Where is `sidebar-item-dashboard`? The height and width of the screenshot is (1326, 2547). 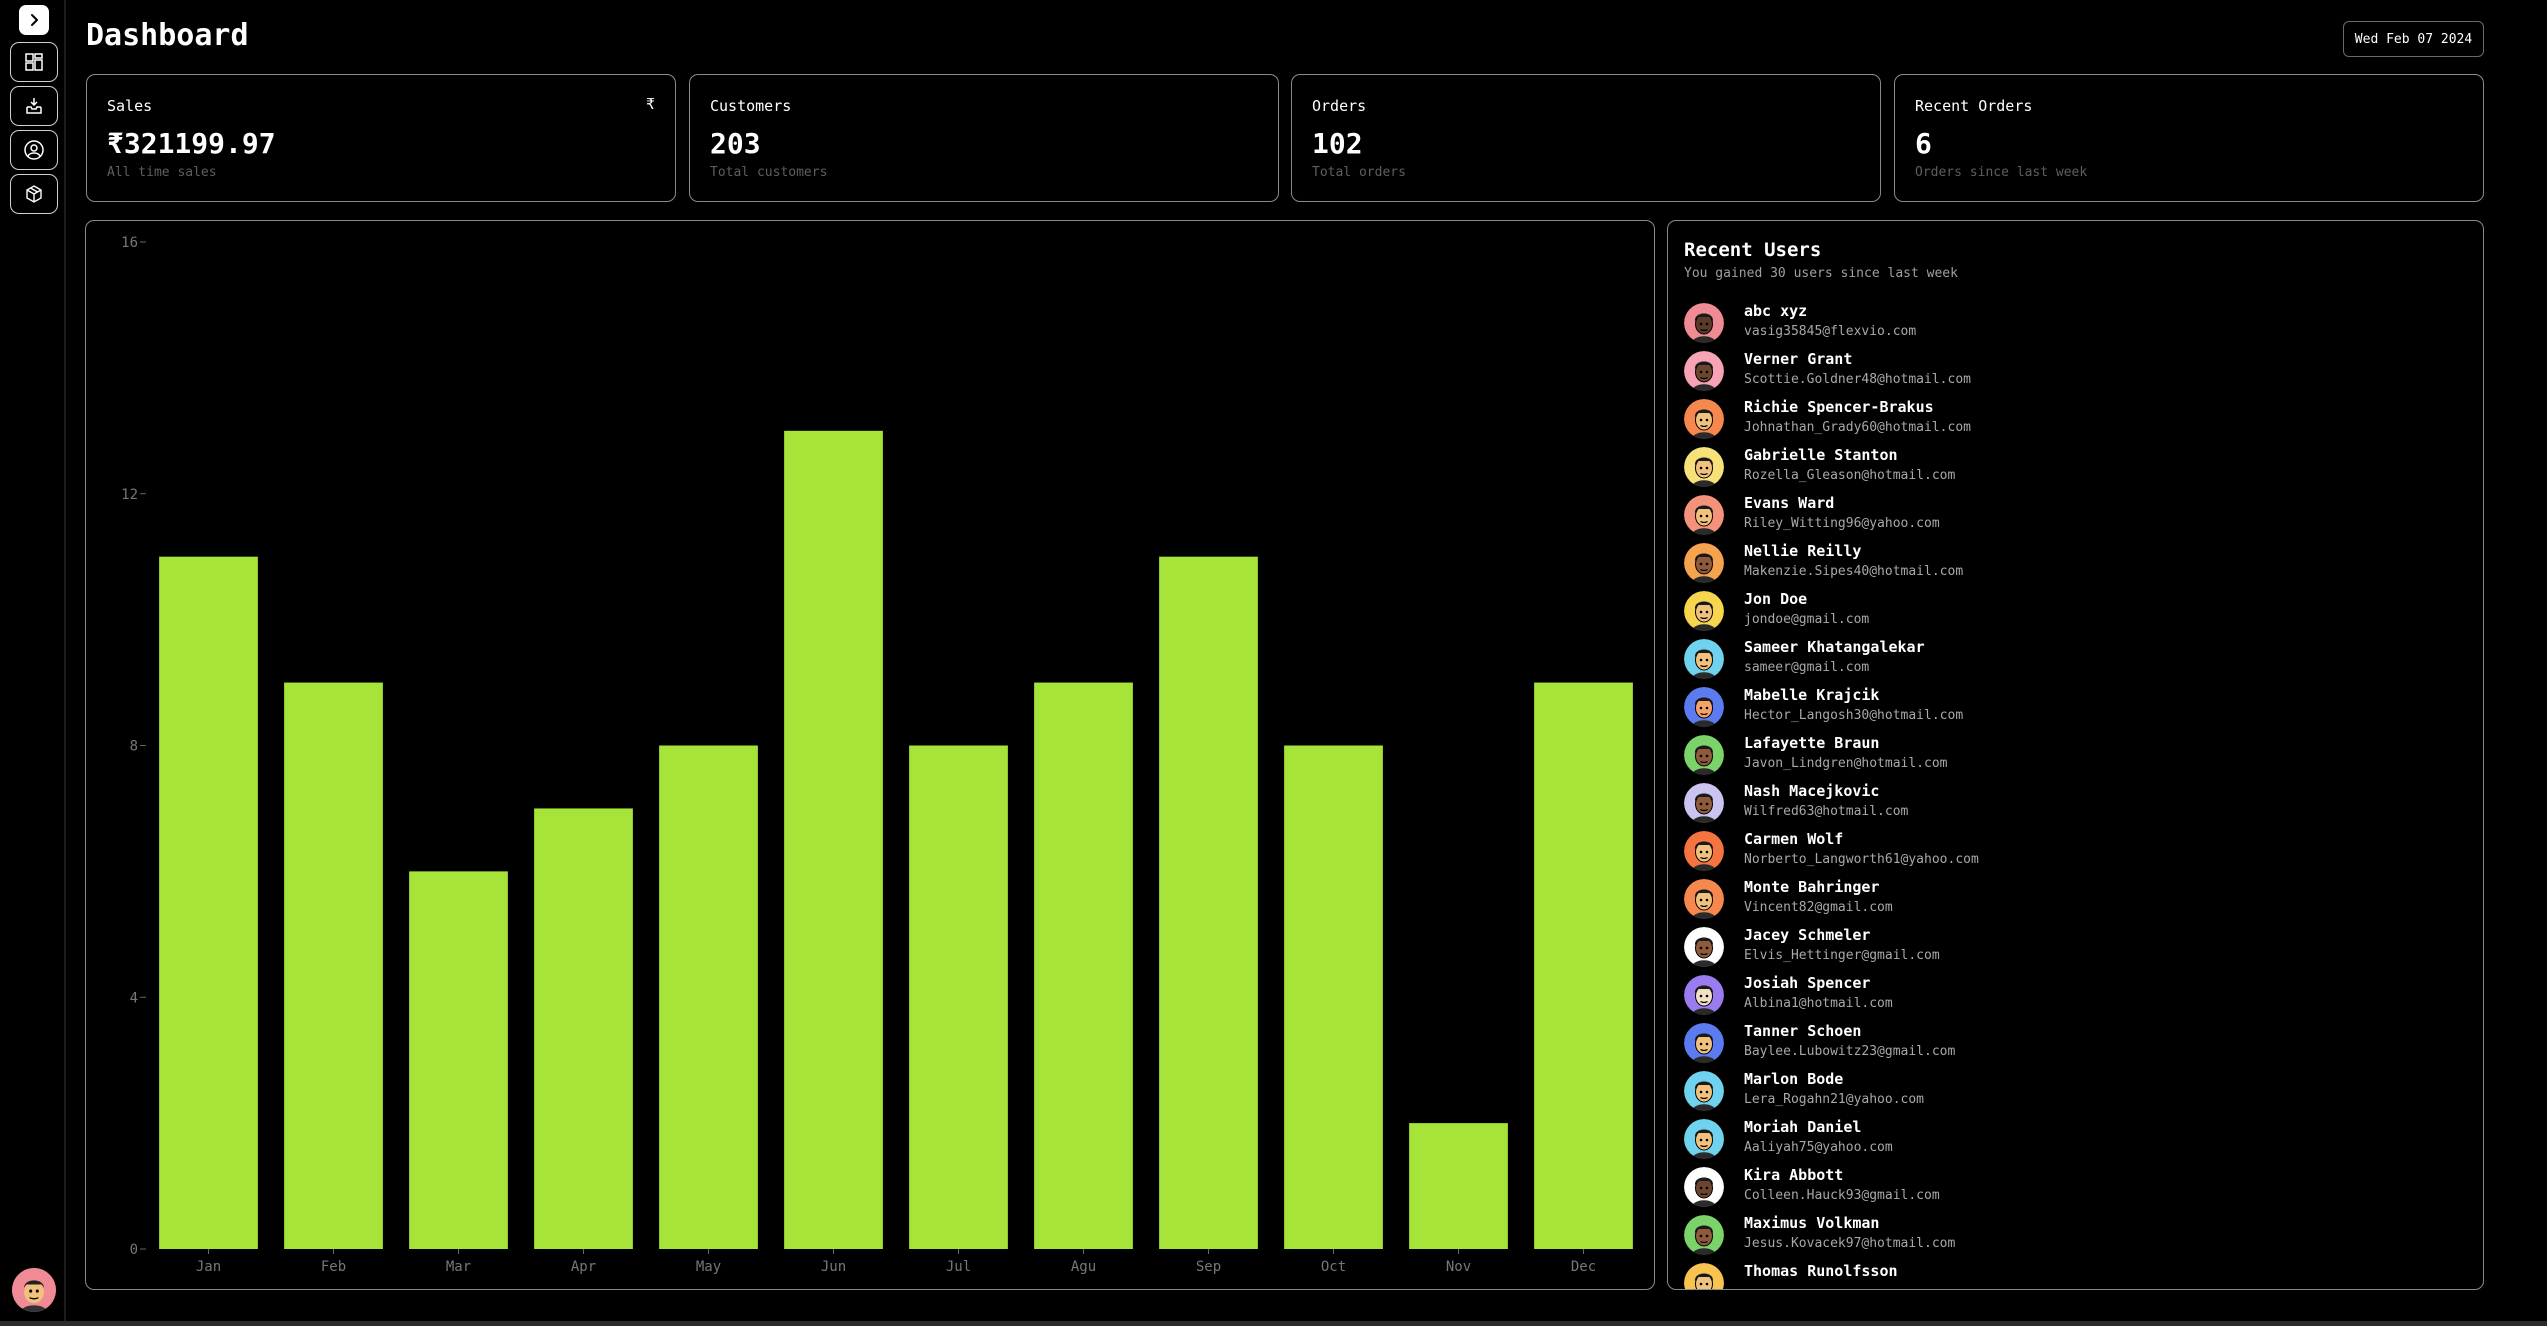 sidebar-item-dashboard is located at coordinates (34, 62).